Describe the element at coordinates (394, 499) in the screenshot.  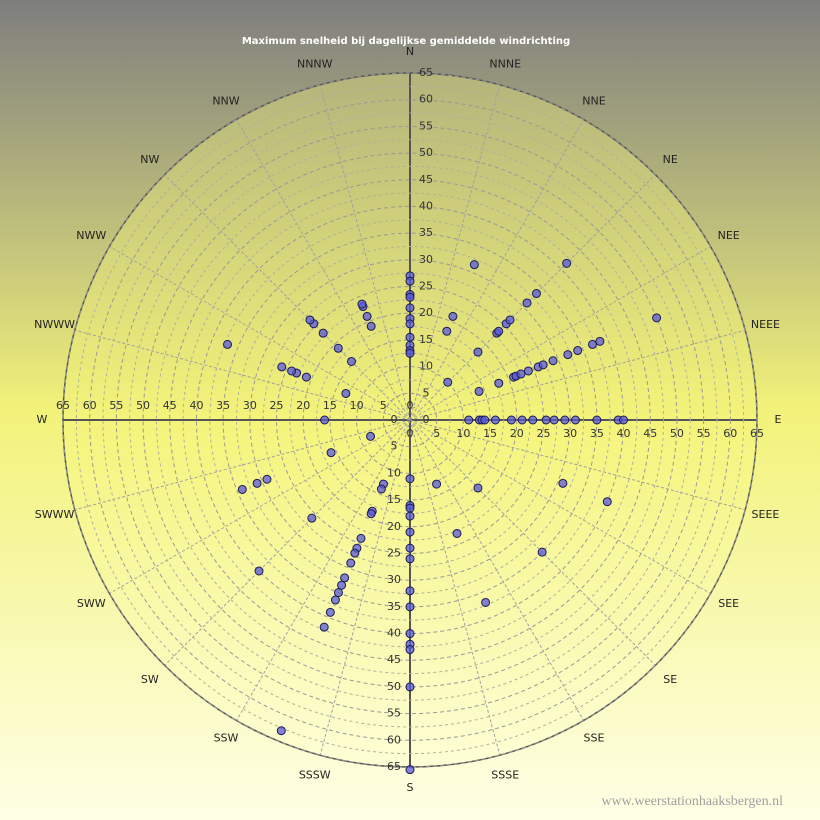
I see `s-tick-label: 15` at that location.